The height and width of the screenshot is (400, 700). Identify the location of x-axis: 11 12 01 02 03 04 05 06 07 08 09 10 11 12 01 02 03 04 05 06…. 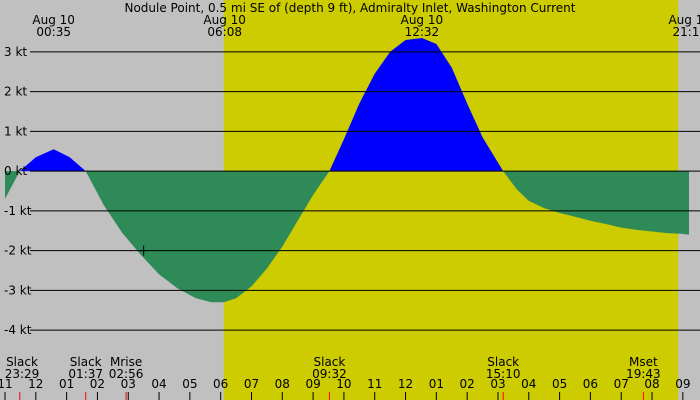
(345, 388).